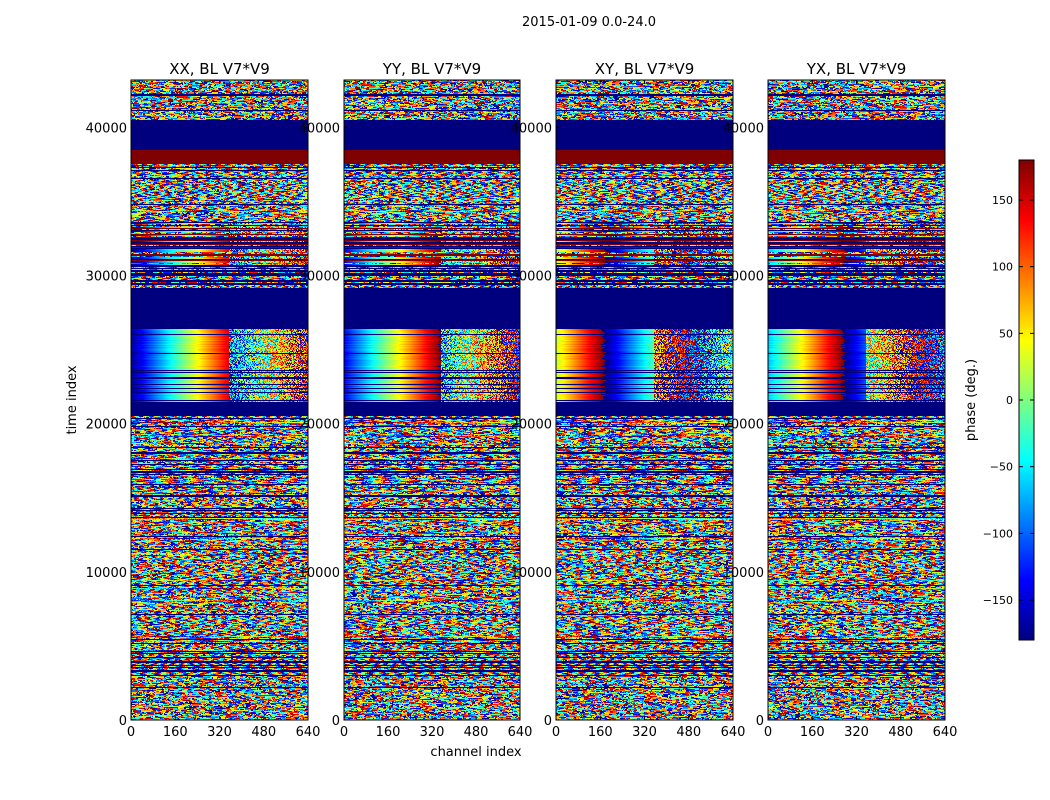 The width and height of the screenshot is (1050, 800). I want to click on panel-title: YX, BL V7*V9, so click(856, 69).